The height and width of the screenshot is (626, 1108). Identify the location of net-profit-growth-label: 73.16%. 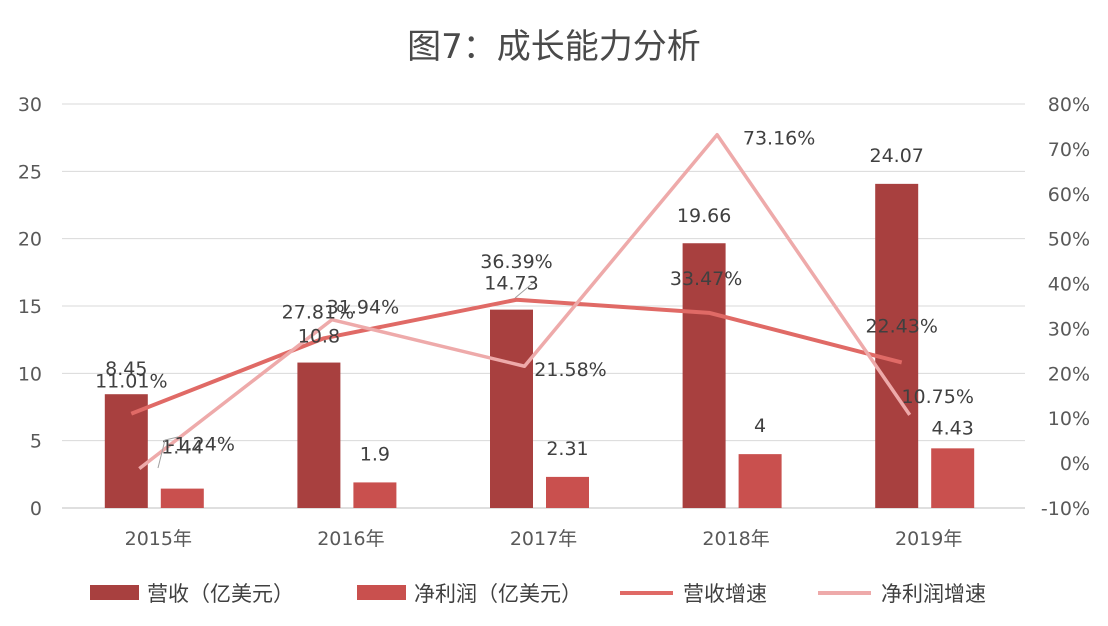
(779, 139).